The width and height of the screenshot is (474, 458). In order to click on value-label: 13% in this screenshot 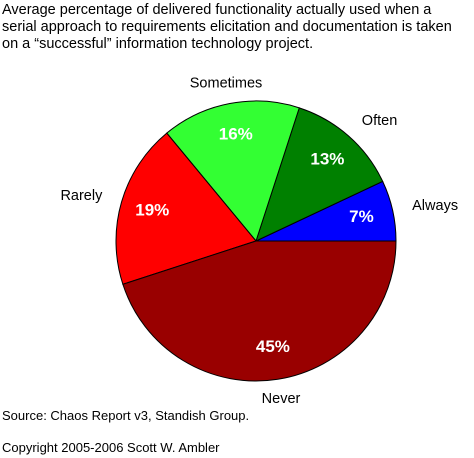, I will do `click(327, 158)`.